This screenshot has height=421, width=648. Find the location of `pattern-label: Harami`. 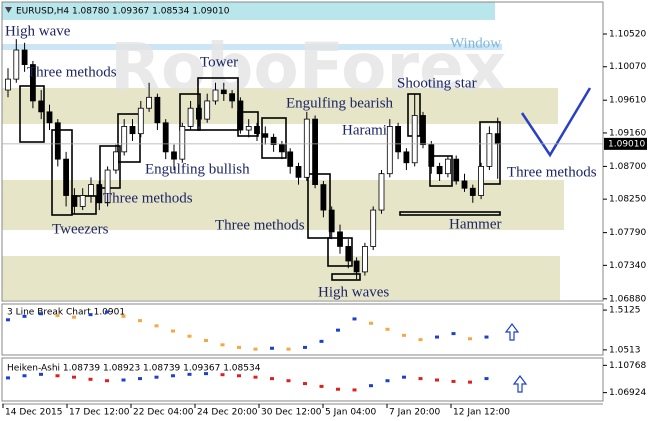

pattern-label: Harami is located at coordinates (364, 130).